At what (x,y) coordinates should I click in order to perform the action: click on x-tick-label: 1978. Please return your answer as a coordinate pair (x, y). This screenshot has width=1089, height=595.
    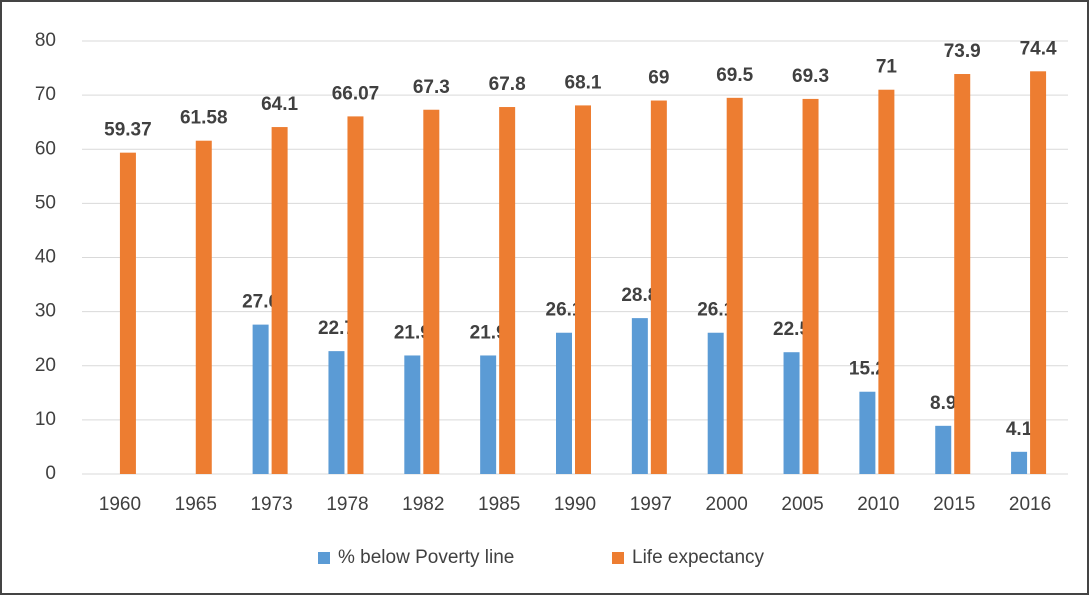
    Looking at the image, I should click on (347, 504).